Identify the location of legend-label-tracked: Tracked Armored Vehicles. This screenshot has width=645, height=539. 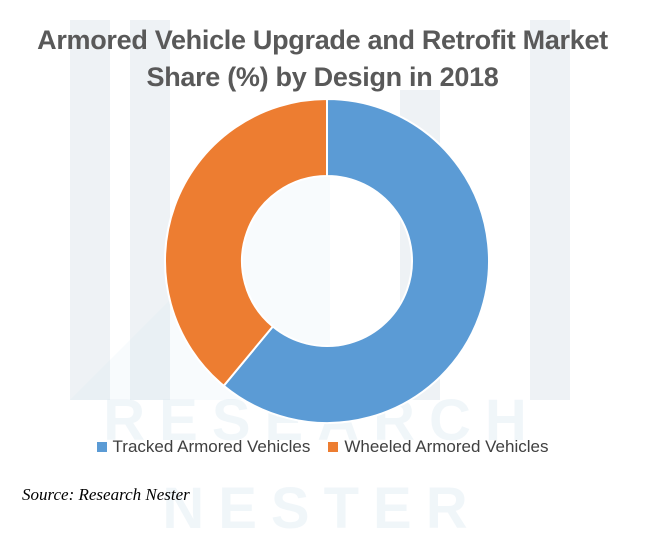
(211, 446).